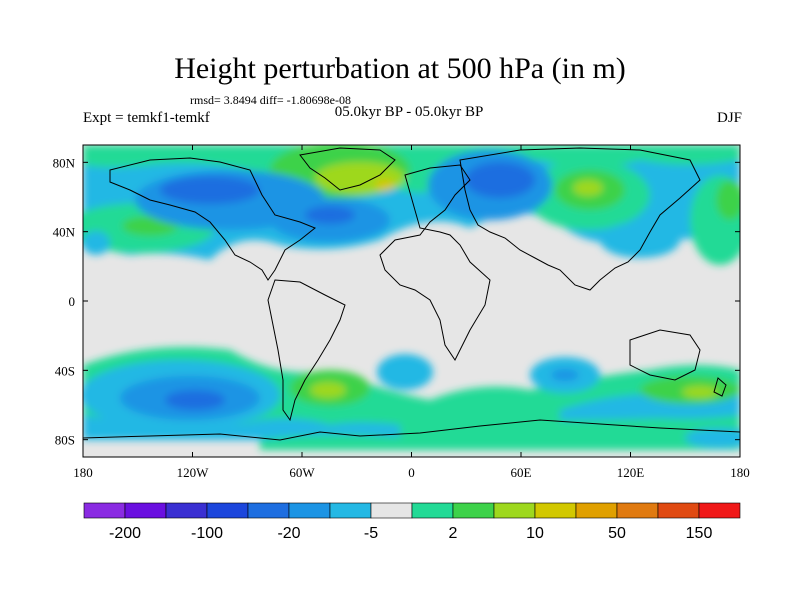 Image resolution: width=800 pixels, height=600 pixels. Describe the element at coordinates (64, 162) in the screenshot. I see `lat-tick-label: 80N` at that location.